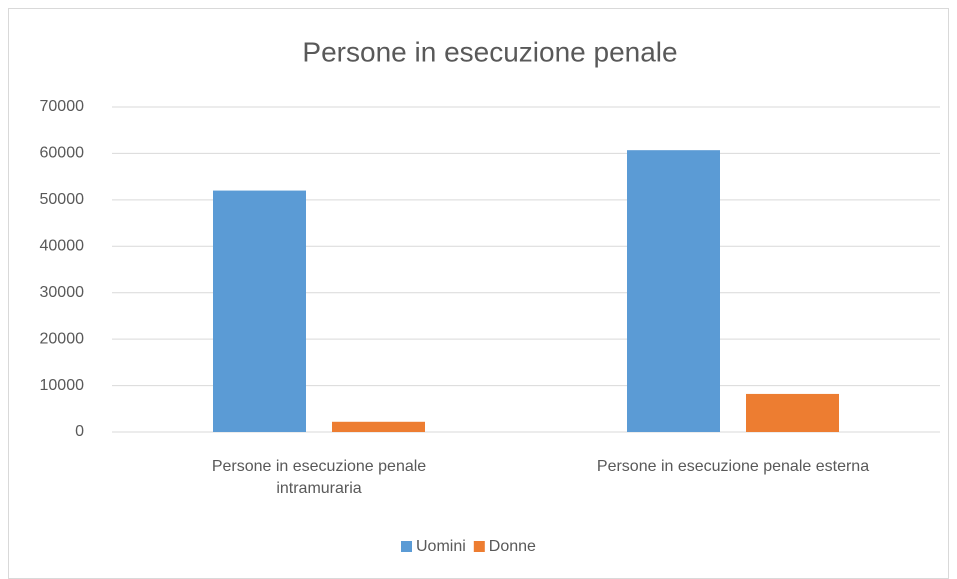  Describe the element at coordinates (62, 199) in the screenshot. I see `y-tick-label: 50000` at that location.